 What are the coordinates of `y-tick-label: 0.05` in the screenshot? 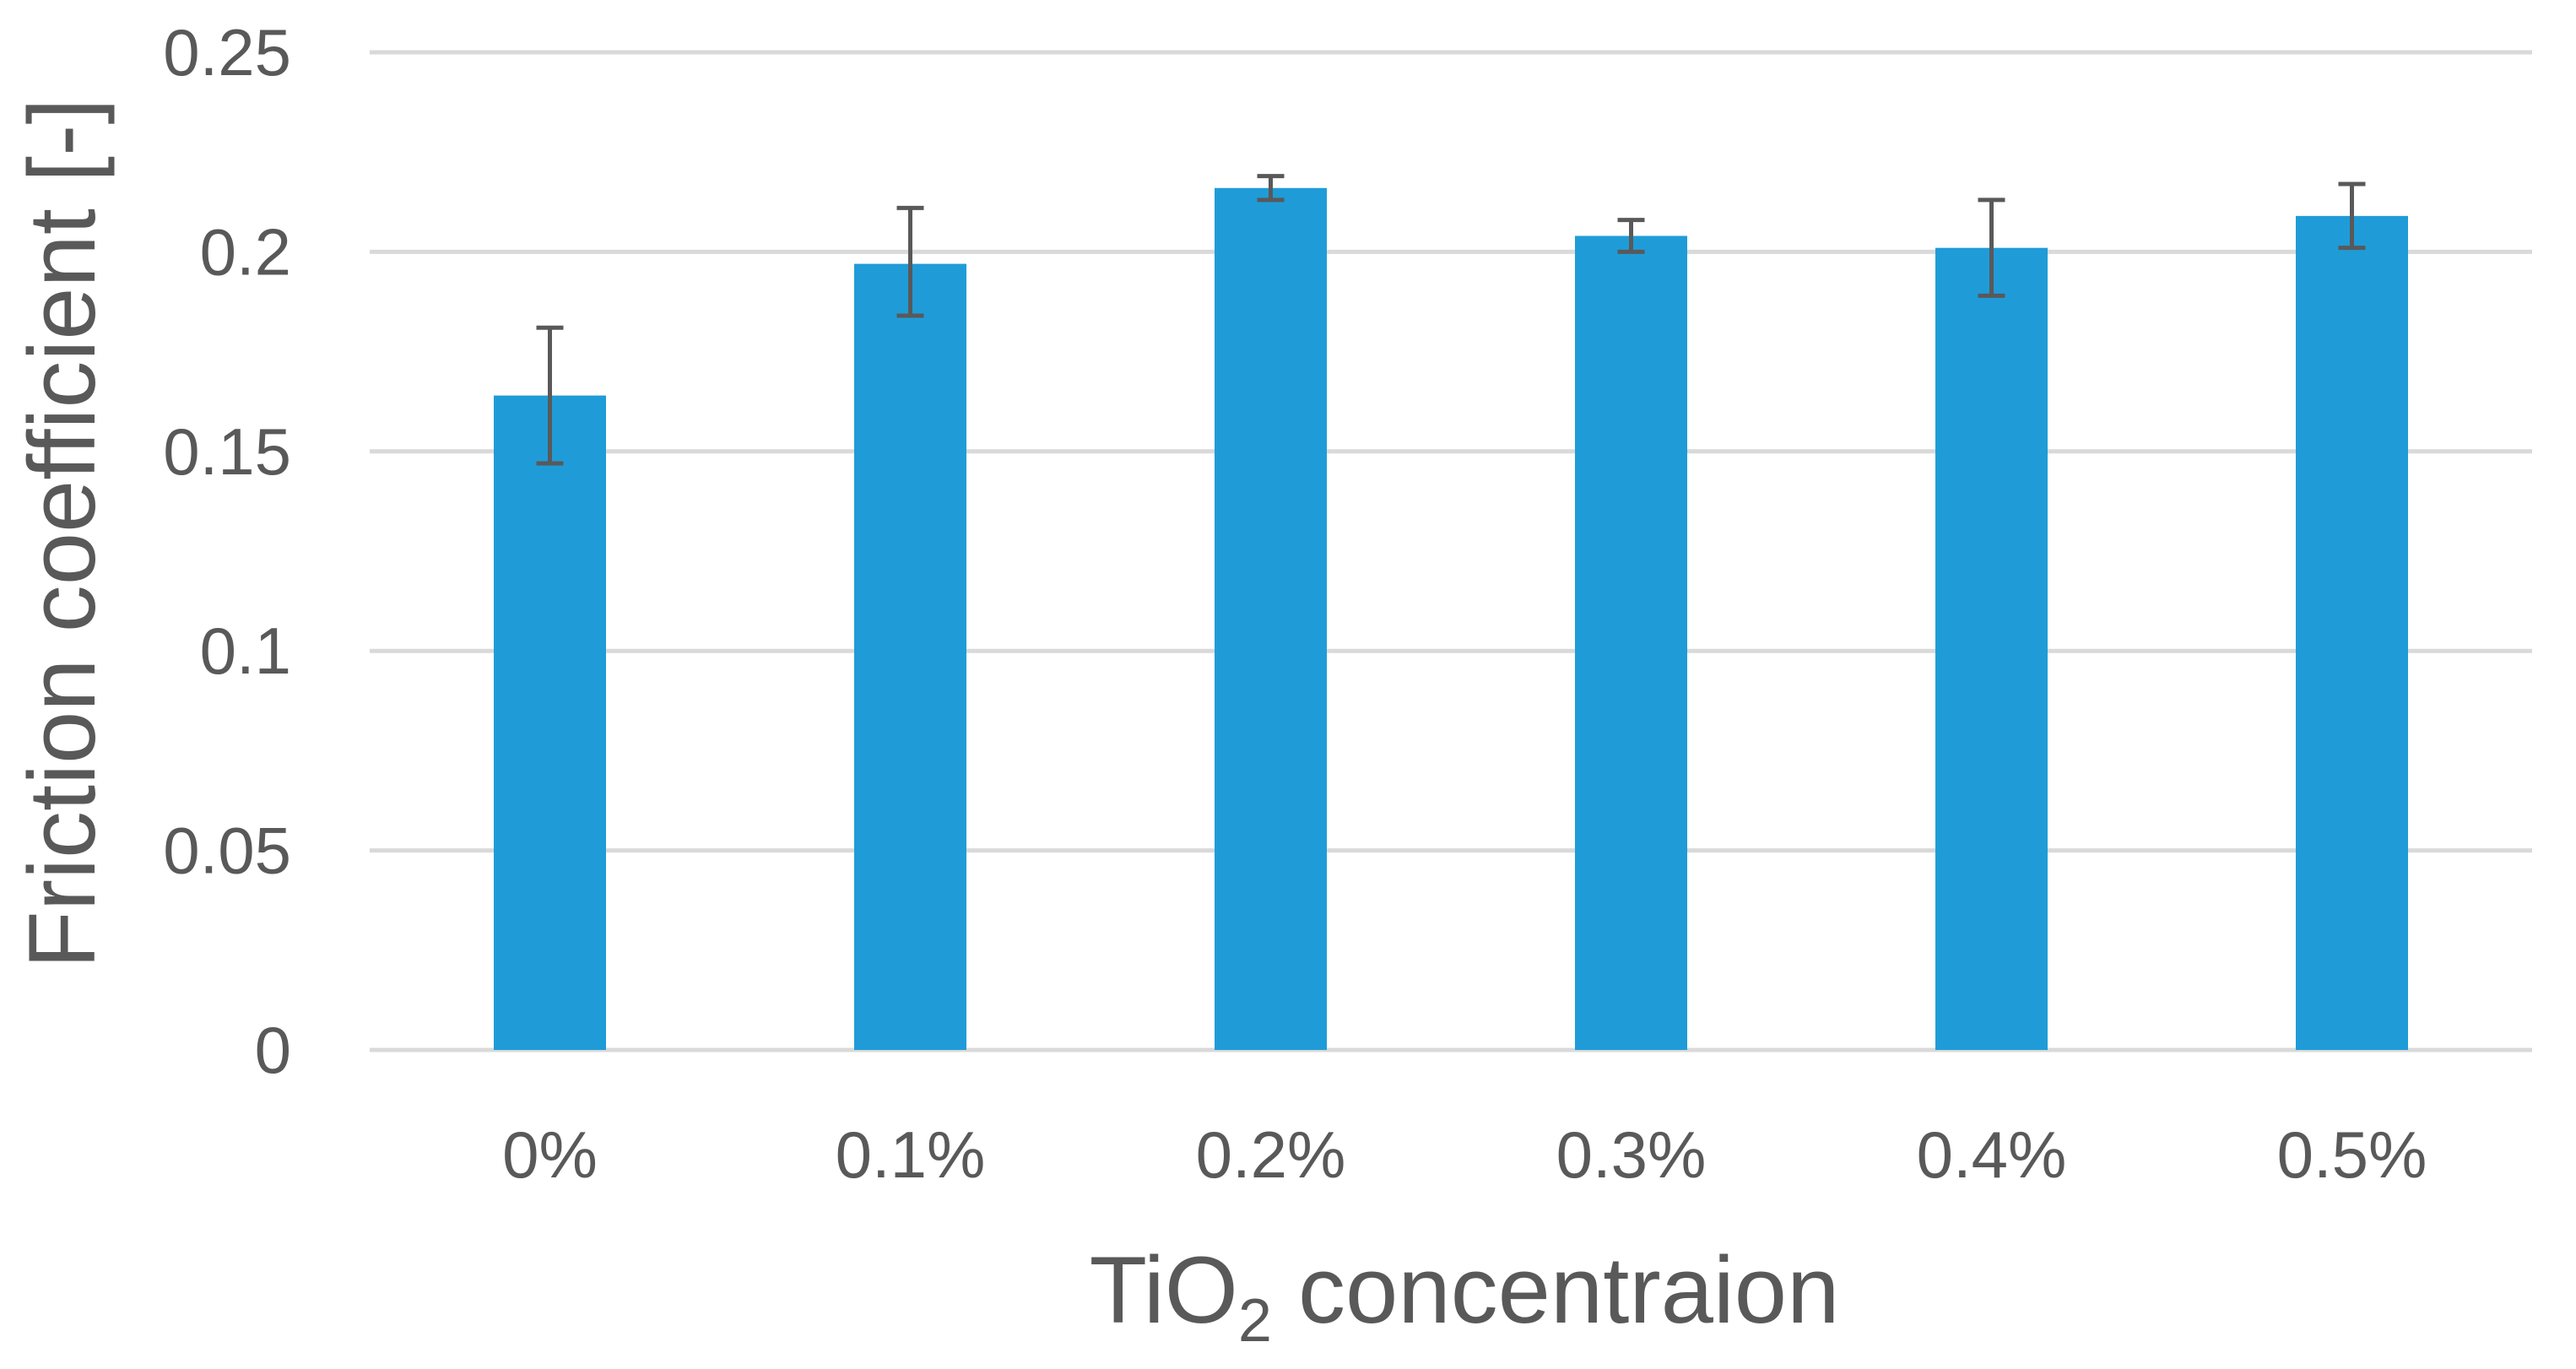 It's located at (227, 851).